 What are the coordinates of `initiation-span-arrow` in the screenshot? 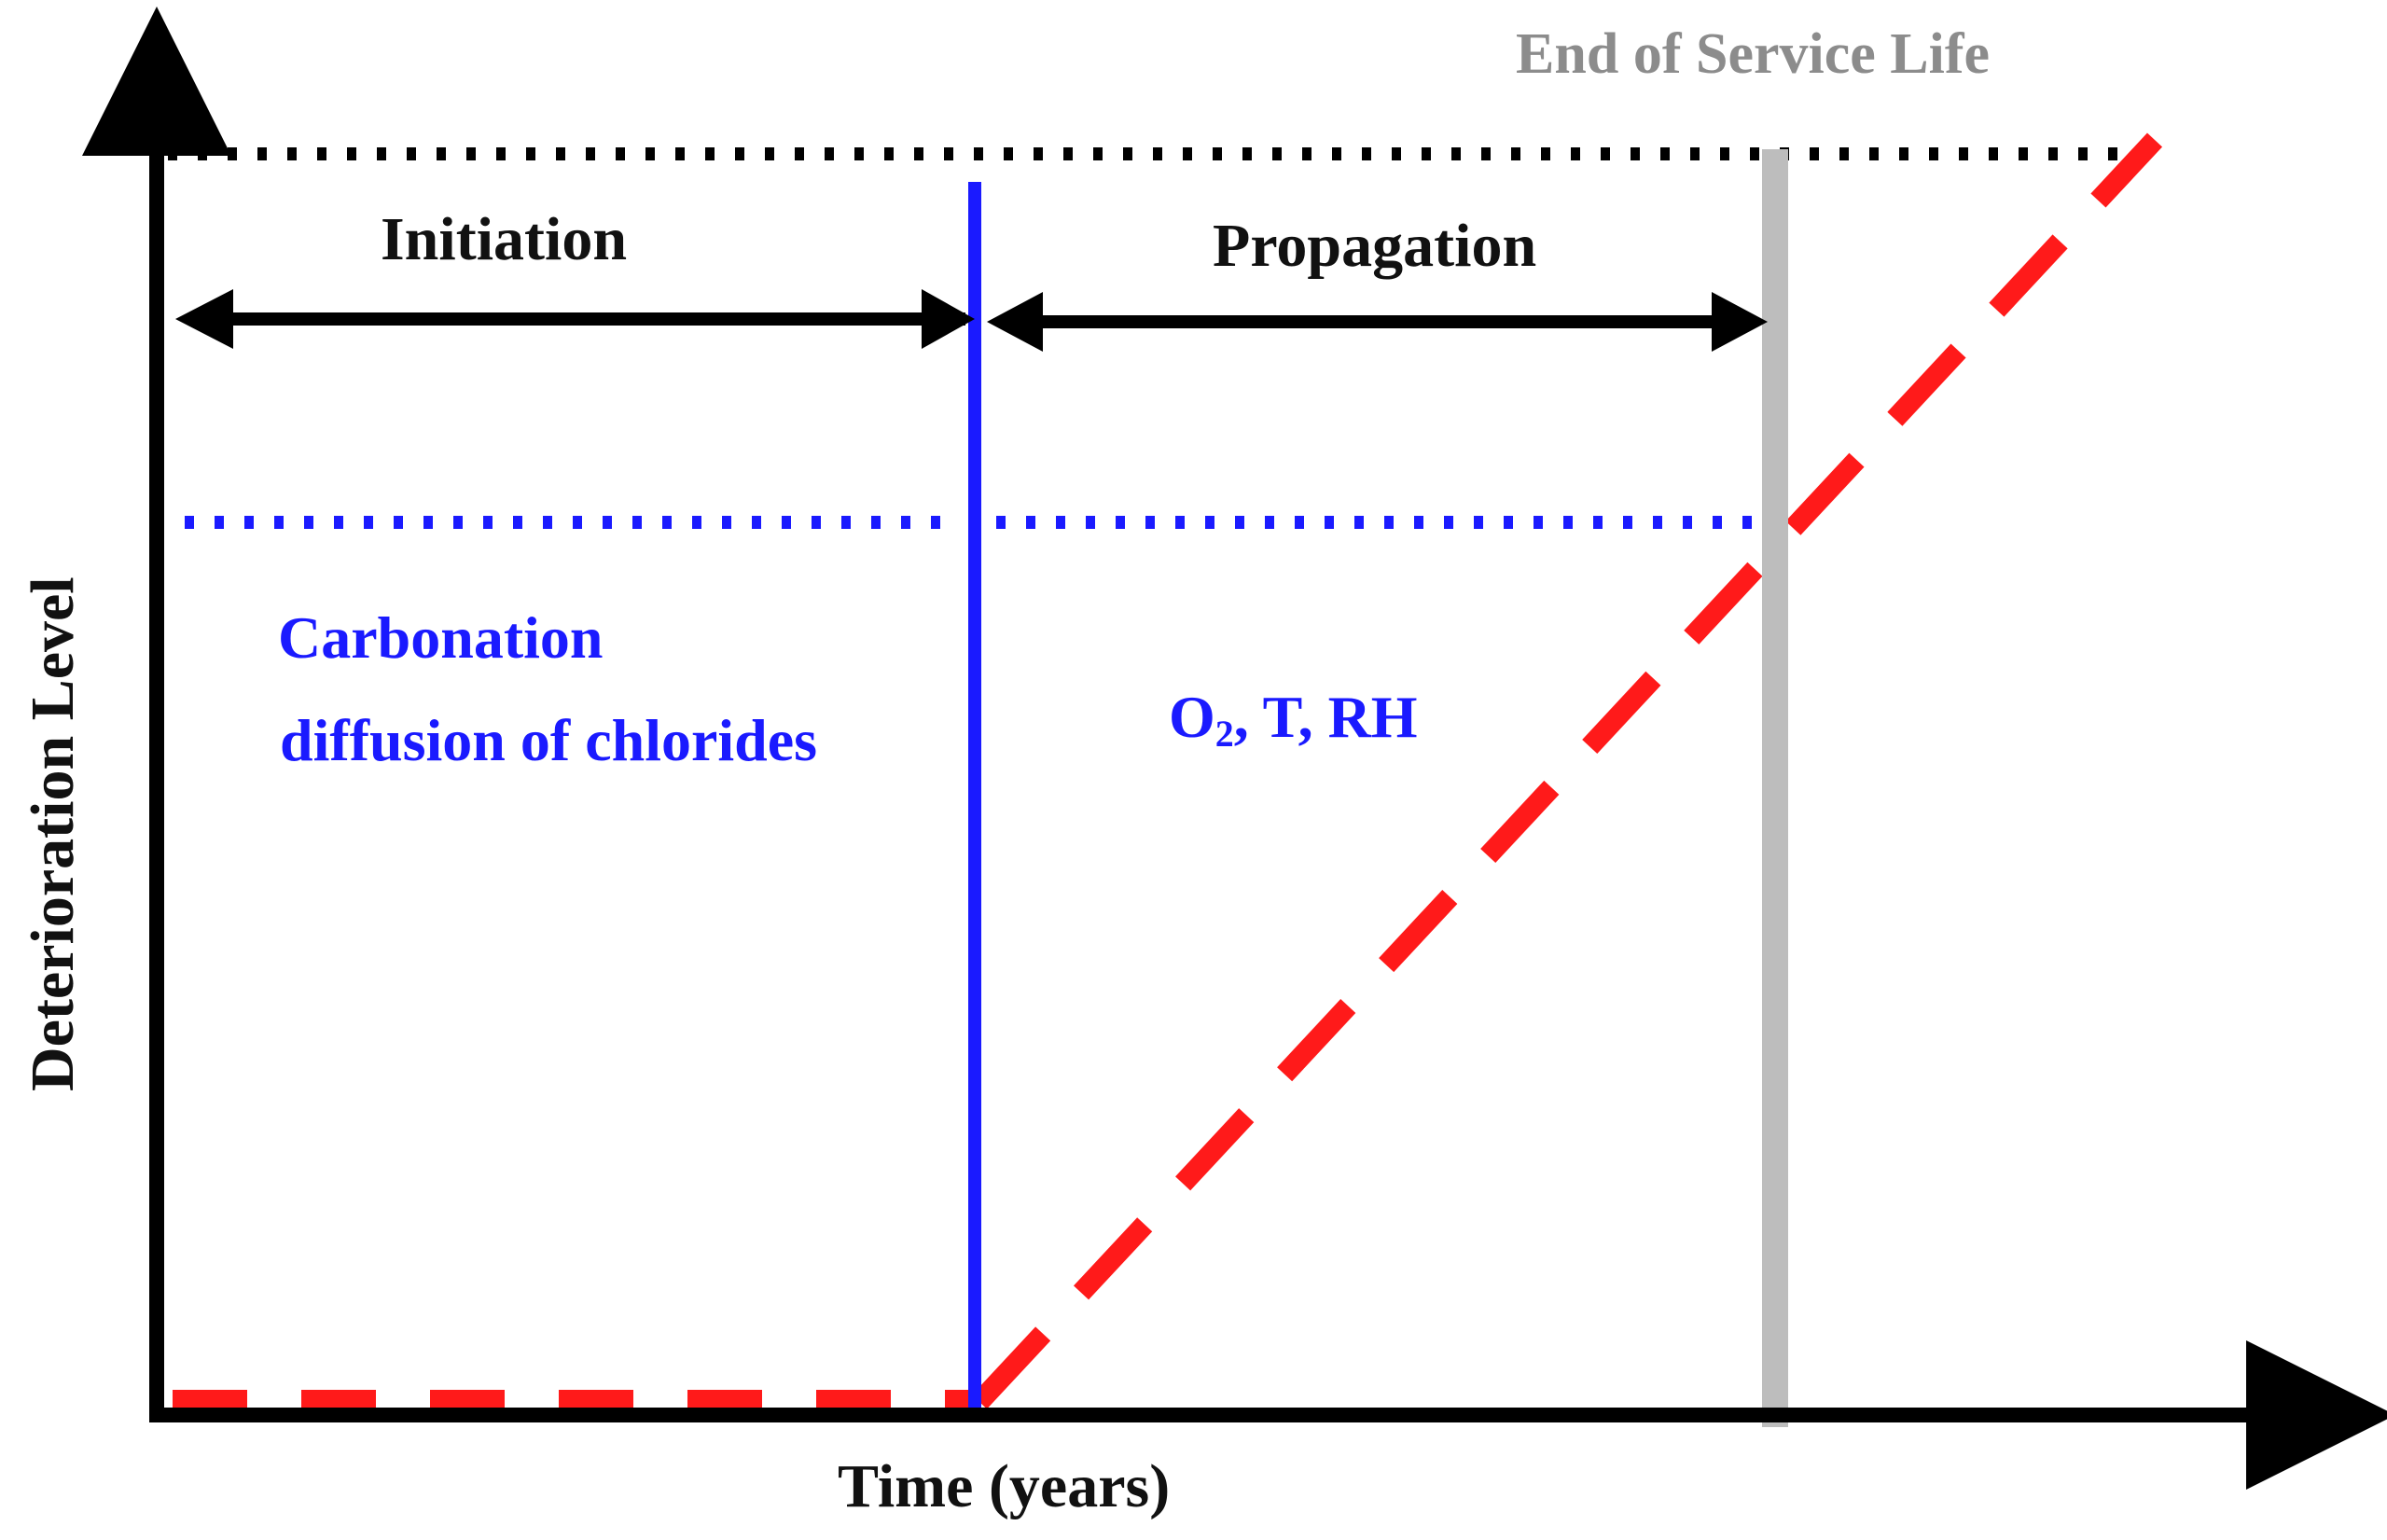 It's located at (575, 319).